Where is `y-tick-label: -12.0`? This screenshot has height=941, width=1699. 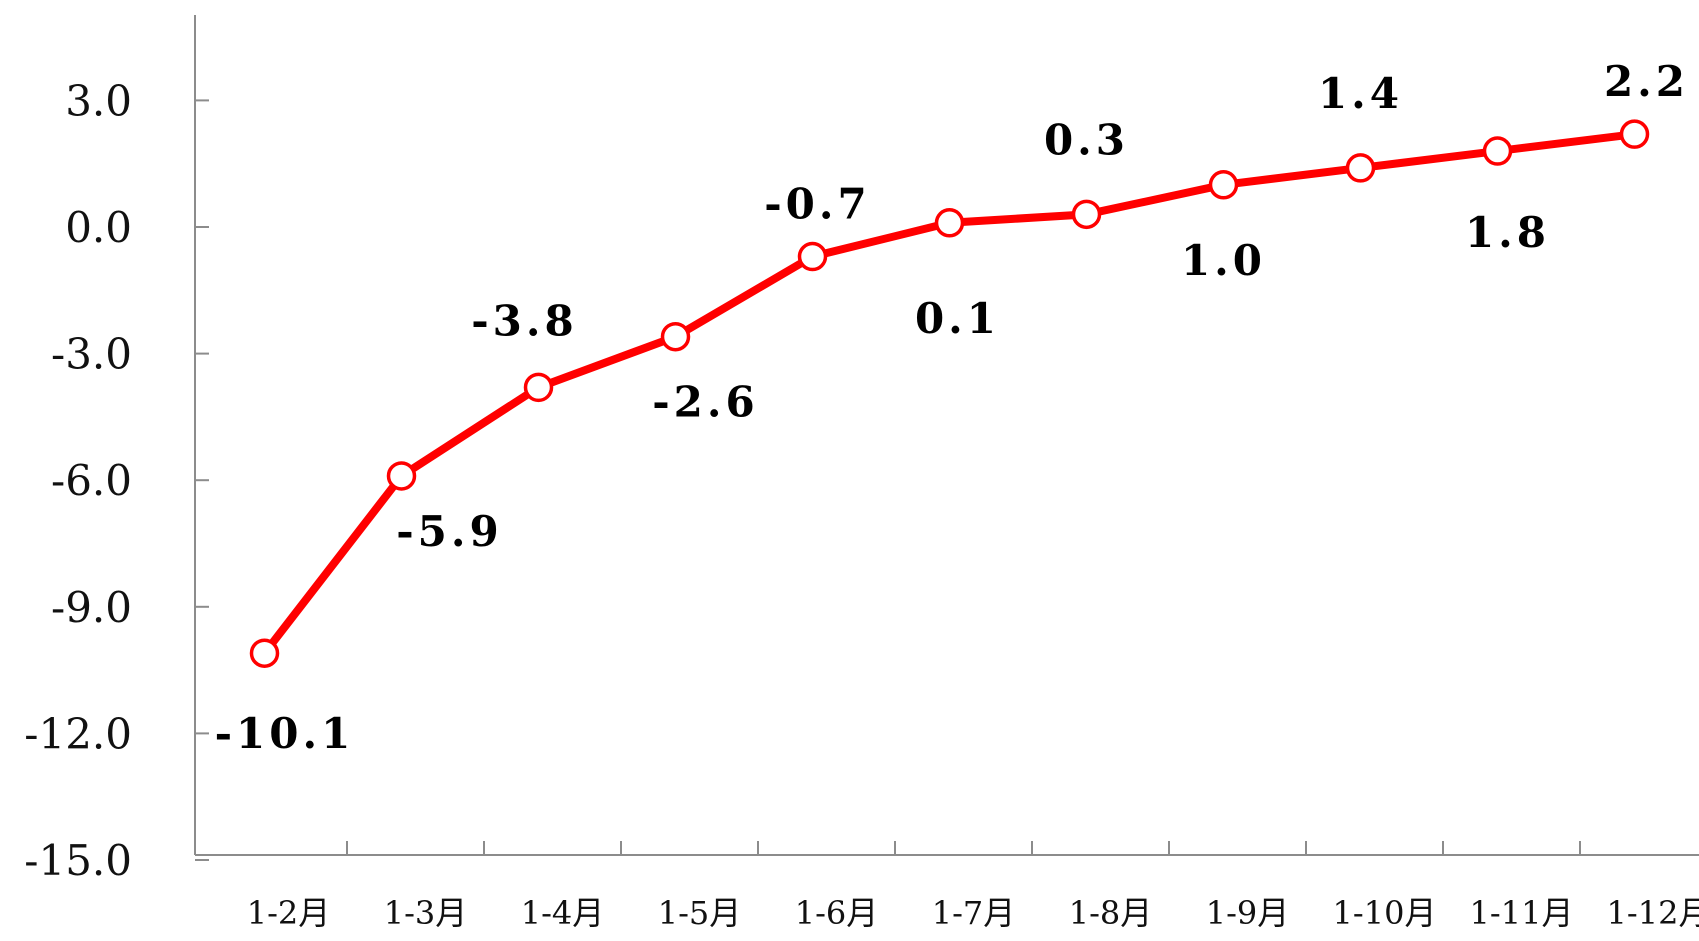 y-tick-label: -12.0 is located at coordinates (78, 733).